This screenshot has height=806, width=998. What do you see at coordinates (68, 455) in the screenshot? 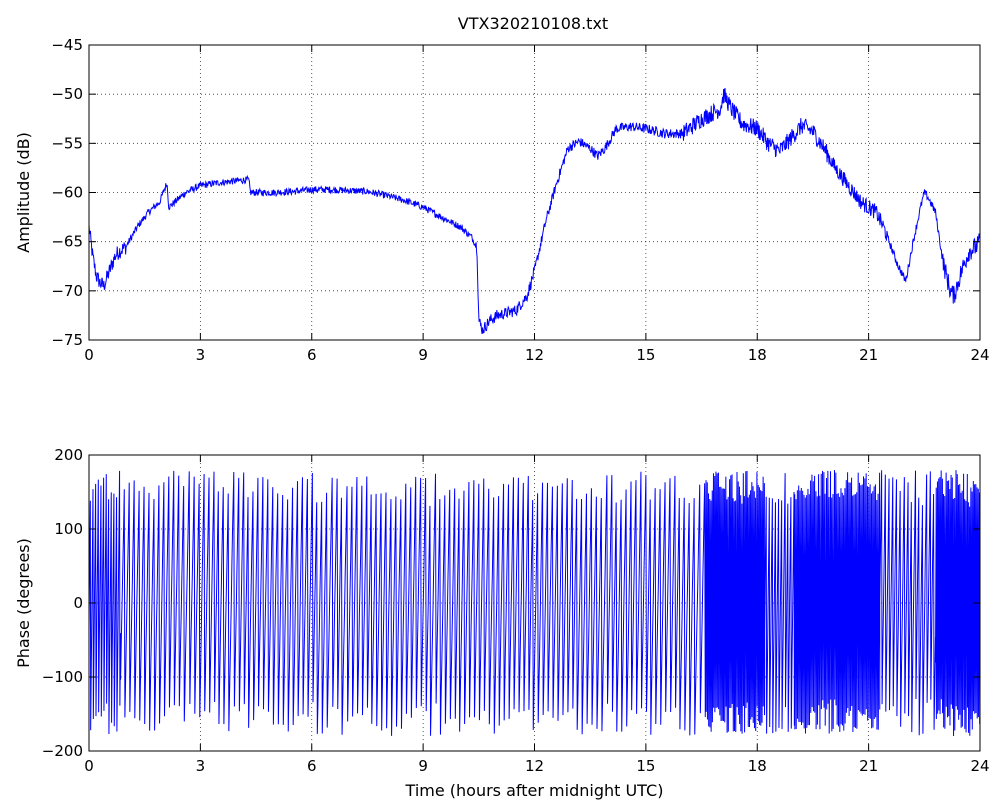
I see `y-tick-label: 200` at bounding box center [68, 455].